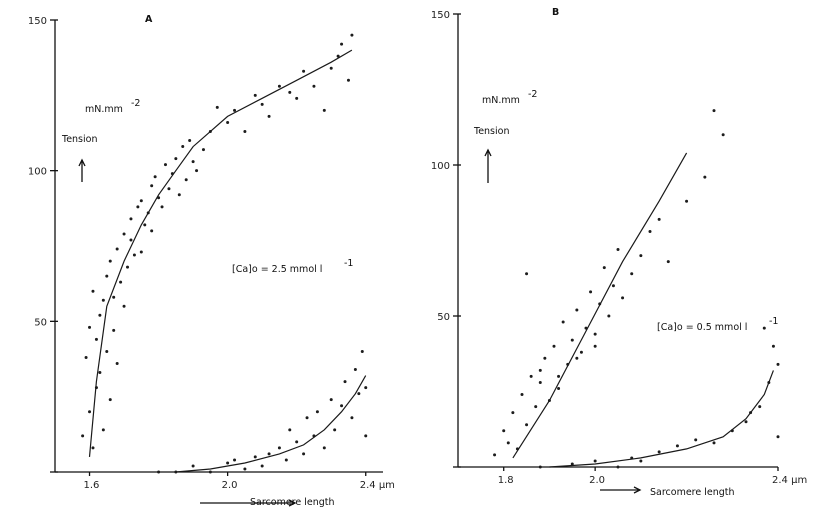 The height and width of the screenshot is (529, 831). I want to click on panel-a-y-label: Tension, so click(79, 139).